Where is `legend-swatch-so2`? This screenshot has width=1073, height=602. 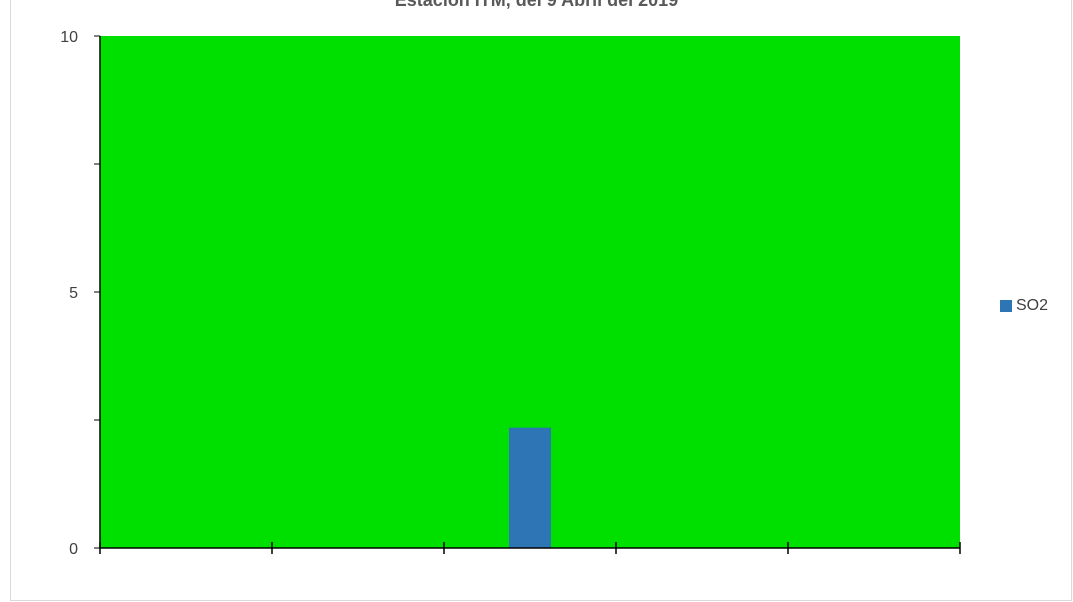 legend-swatch-so2 is located at coordinates (1006, 306).